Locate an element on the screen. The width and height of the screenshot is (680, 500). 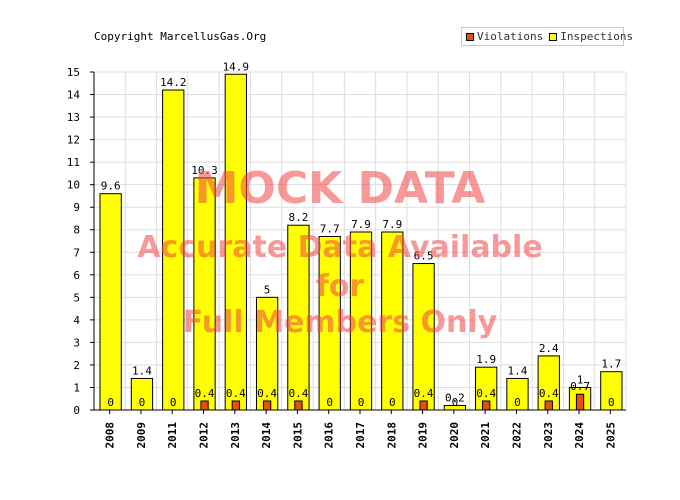
y-tick-label: 15 is located at coordinates (73, 72).